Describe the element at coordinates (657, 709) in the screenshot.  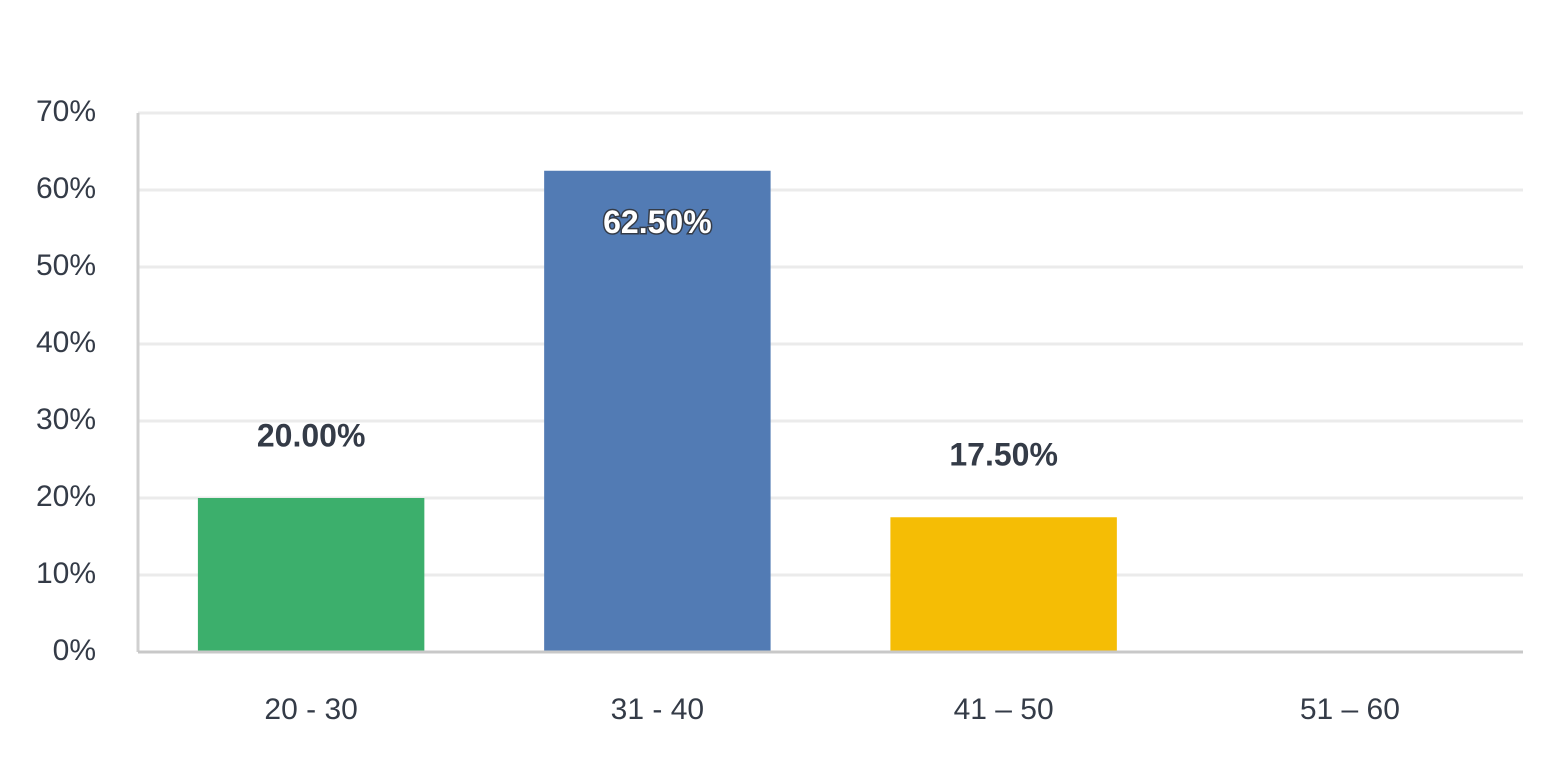
I see `x-tick-label: 31 - 40` at that location.